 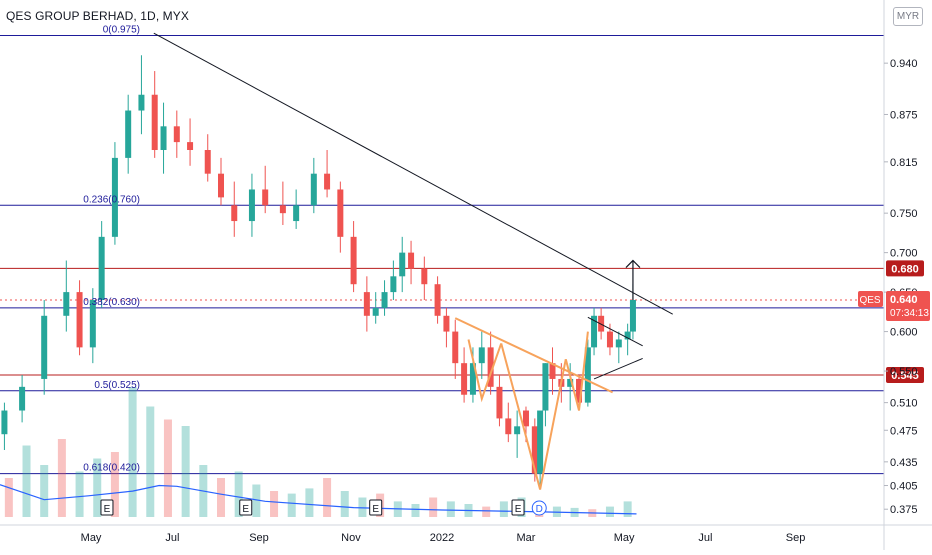 What do you see at coordinates (624, 538) in the screenshot?
I see `time-tick-label: May` at bounding box center [624, 538].